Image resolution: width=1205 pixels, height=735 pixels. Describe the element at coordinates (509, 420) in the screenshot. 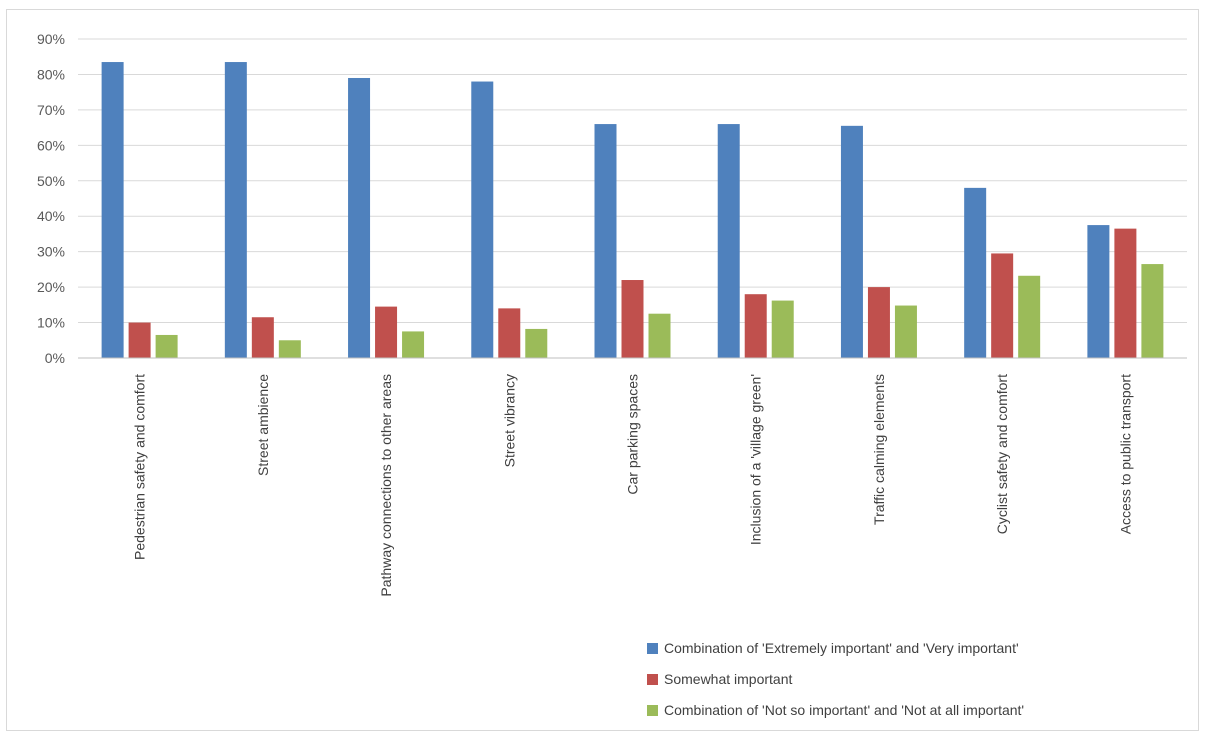

I see `category-label: Street vibrancy` at that location.